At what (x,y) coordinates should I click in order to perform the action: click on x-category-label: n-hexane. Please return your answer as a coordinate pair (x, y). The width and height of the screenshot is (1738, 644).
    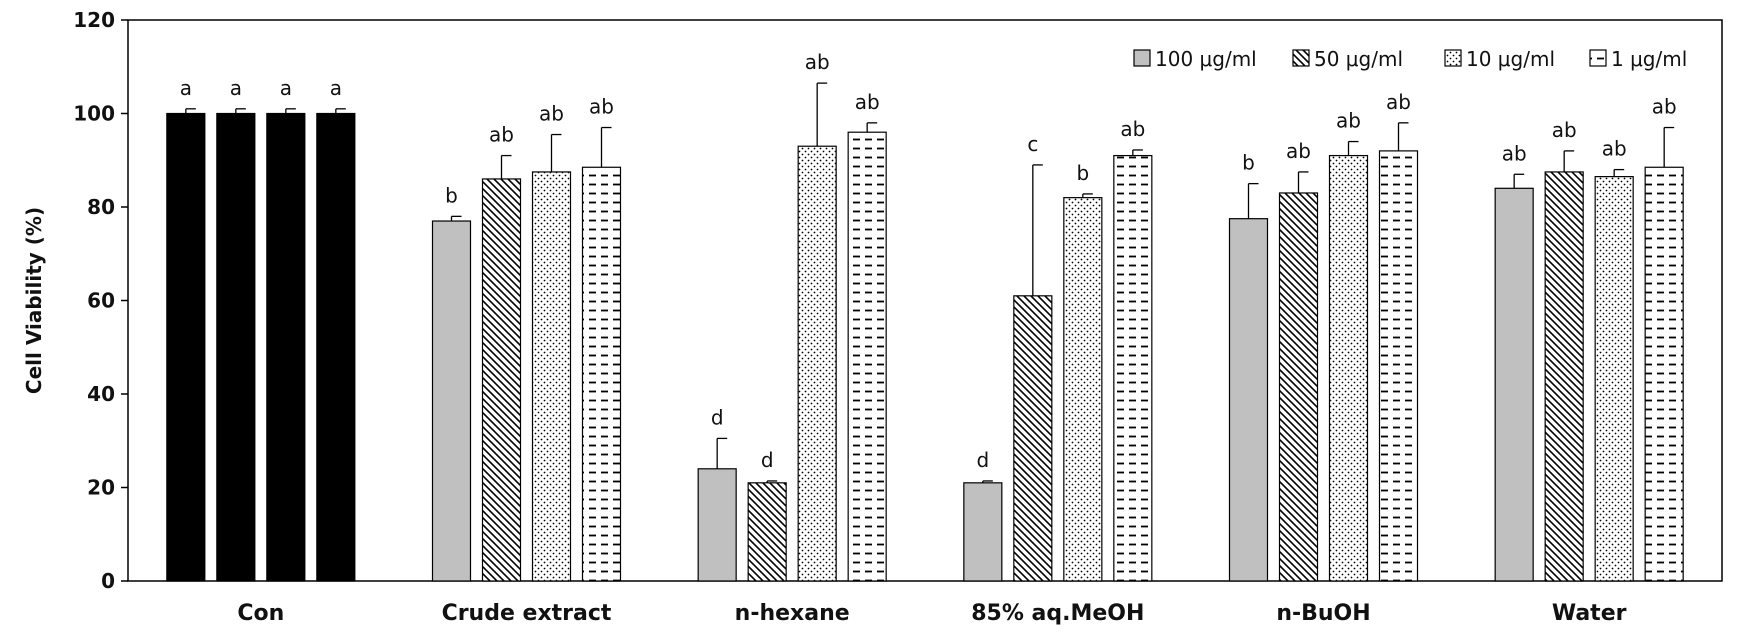
    Looking at the image, I should click on (792, 613).